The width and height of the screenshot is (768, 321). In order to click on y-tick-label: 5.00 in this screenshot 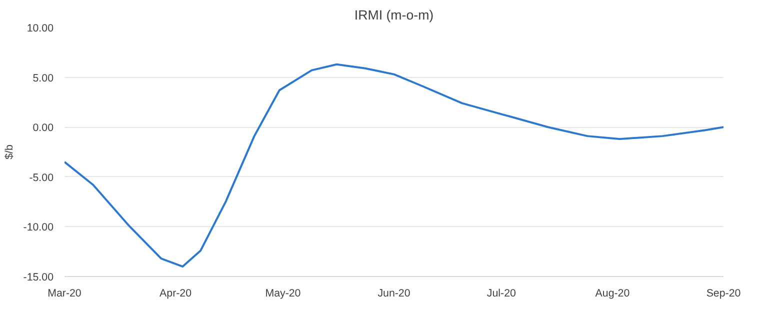, I will do `click(43, 78)`.